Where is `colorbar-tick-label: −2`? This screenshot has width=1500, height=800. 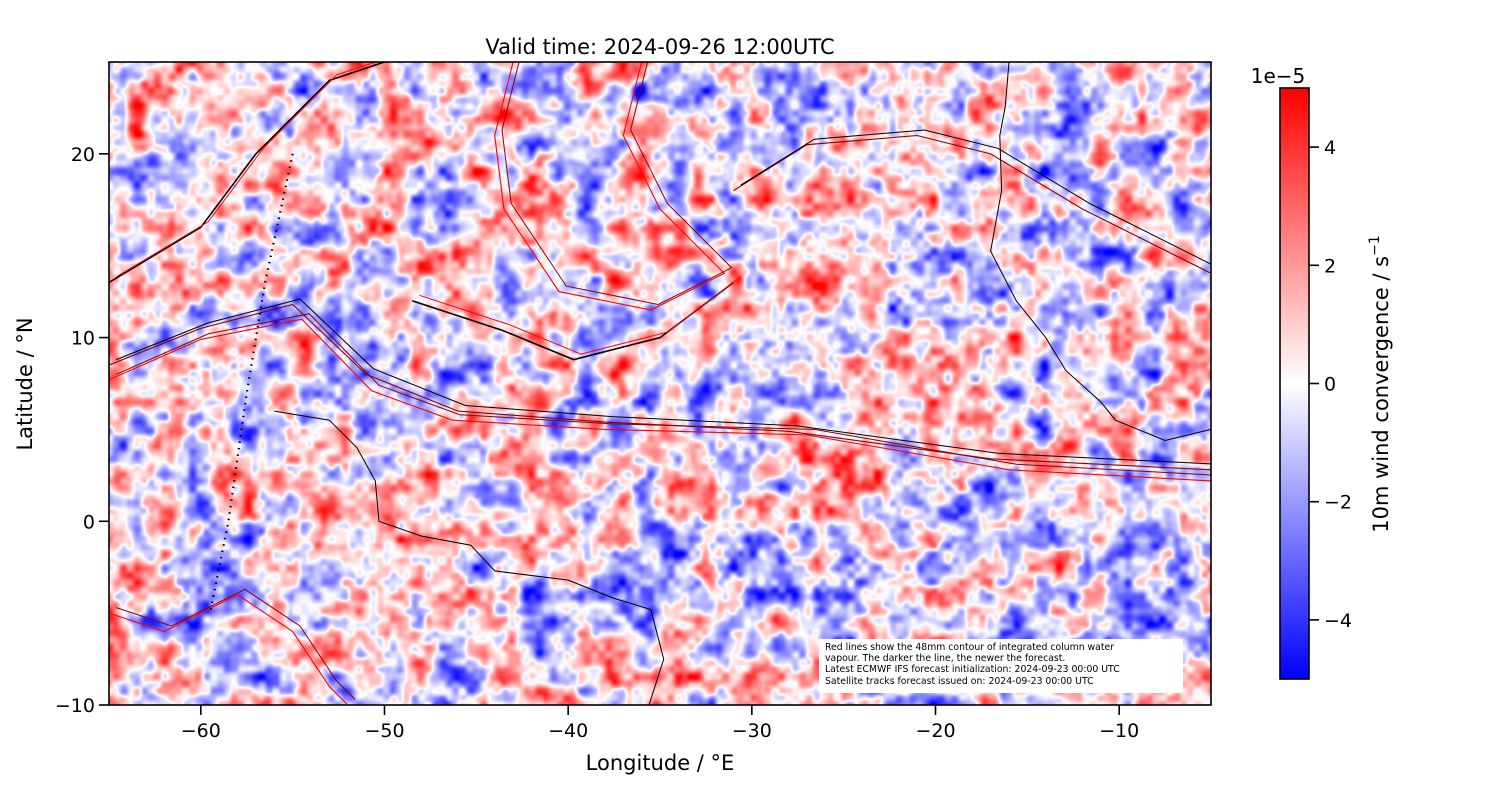 colorbar-tick-label: −2 is located at coordinates (1338, 503).